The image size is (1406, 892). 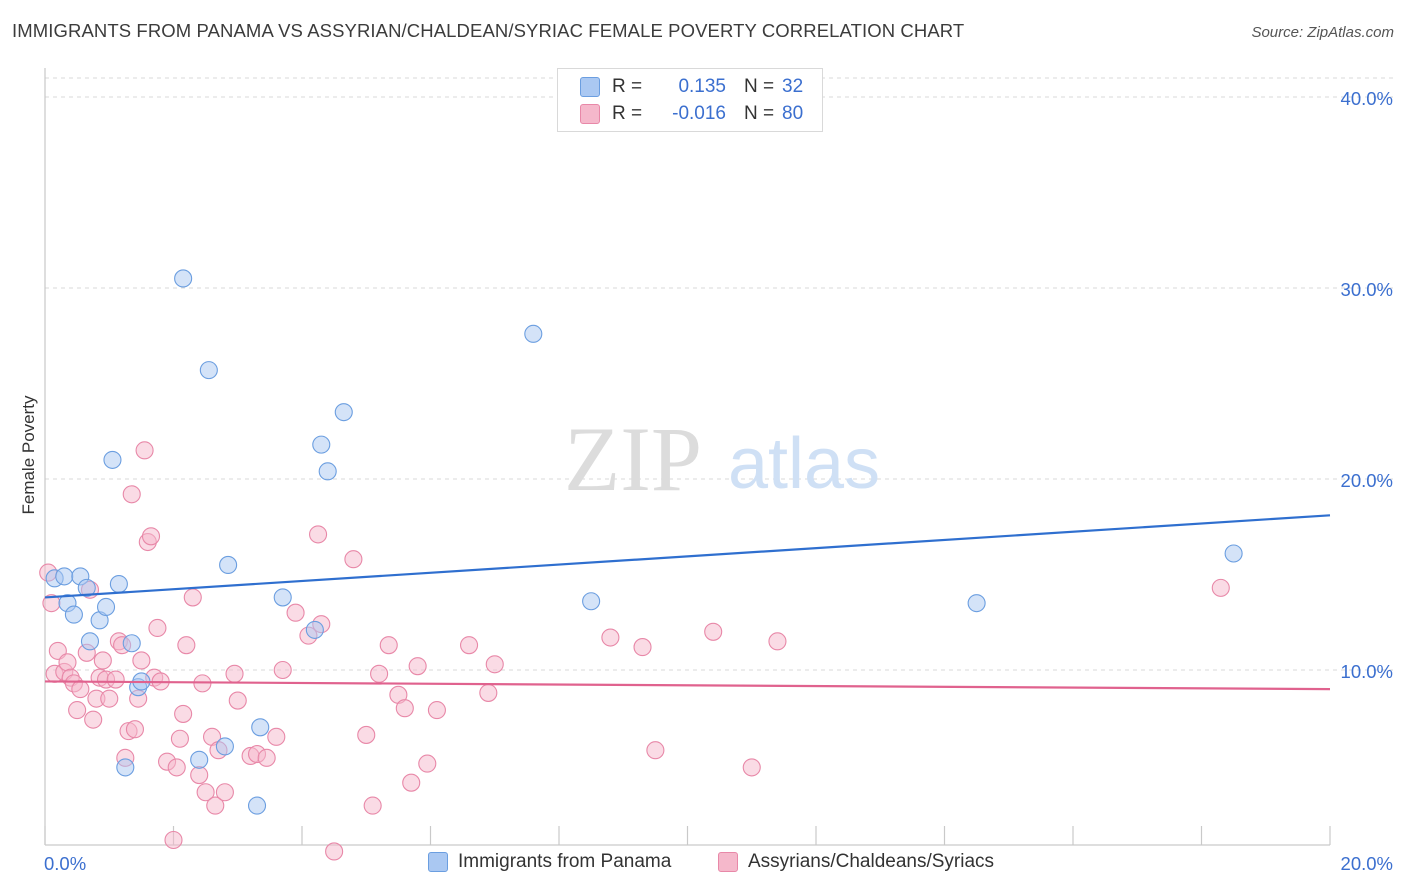 I want to click on legend-swatch-blue, so click(x=590, y=87).